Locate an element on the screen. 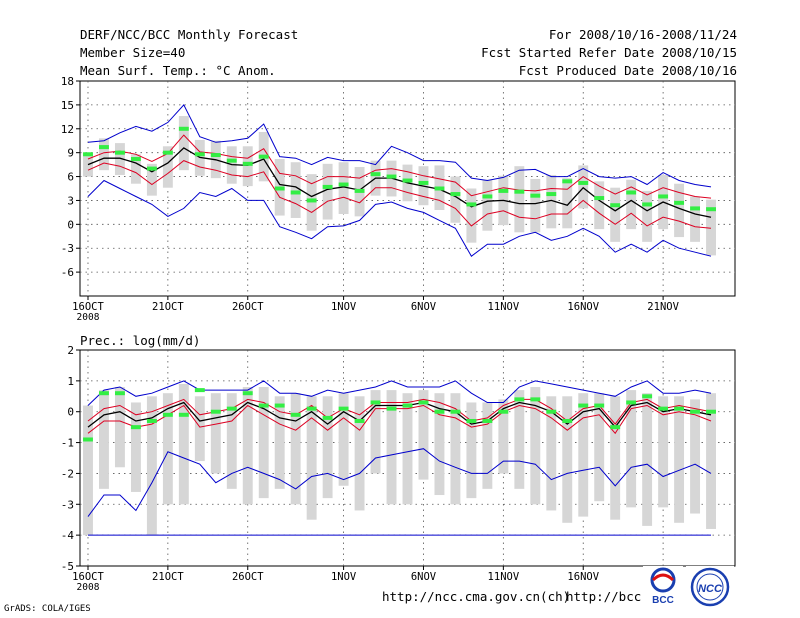 This screenshot has height=618, width=800. precip-panel-title: Prec.: log(mm/d) is located at coordinates (140, 340).